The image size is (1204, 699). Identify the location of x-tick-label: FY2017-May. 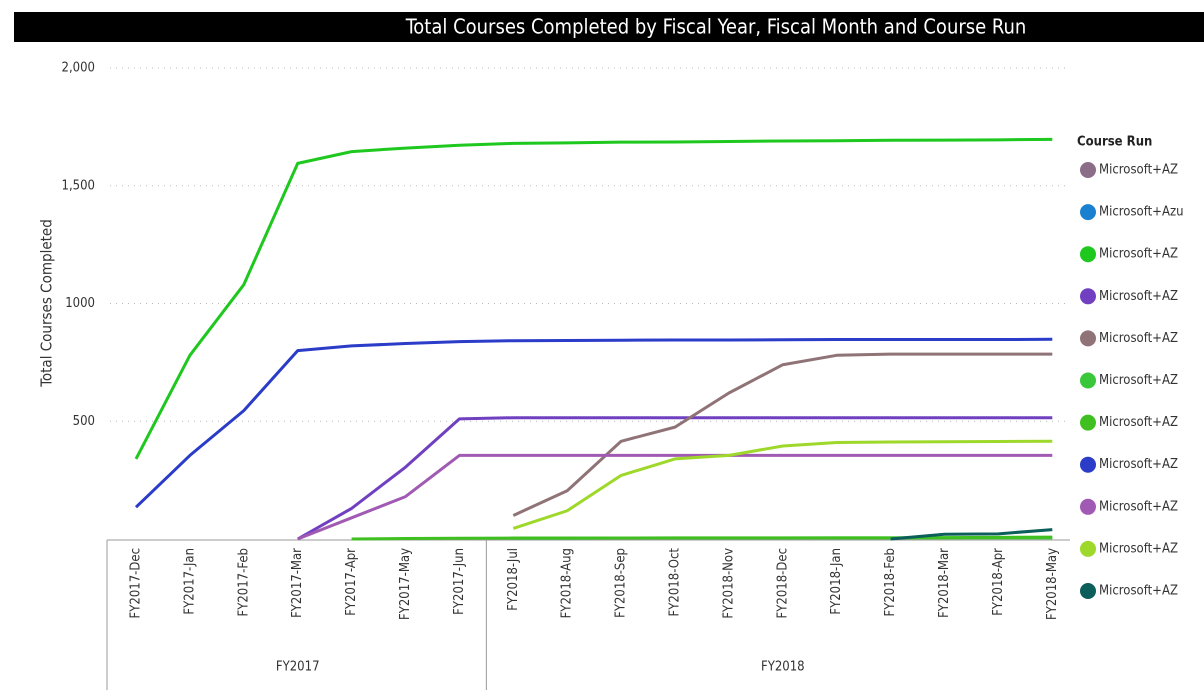
(405, 584).